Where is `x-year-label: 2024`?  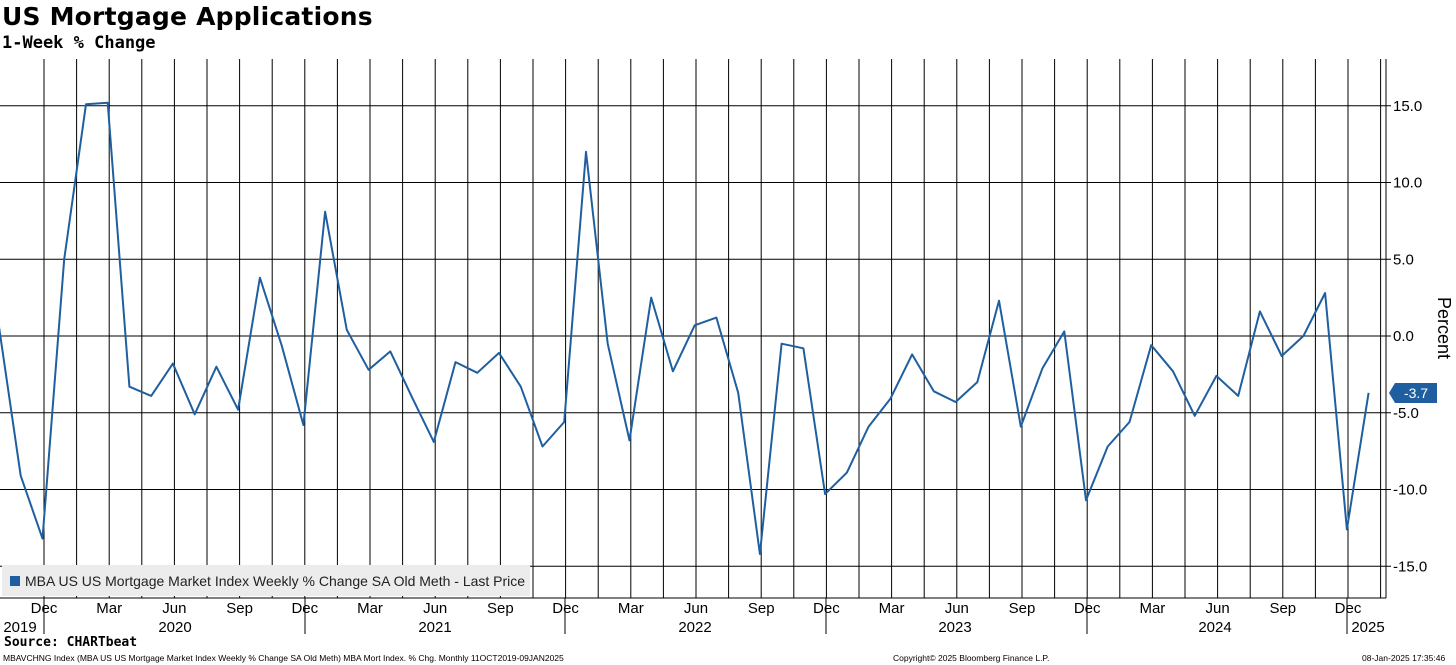 x-year-label: 2024 is located at coordinates (1214, 627).